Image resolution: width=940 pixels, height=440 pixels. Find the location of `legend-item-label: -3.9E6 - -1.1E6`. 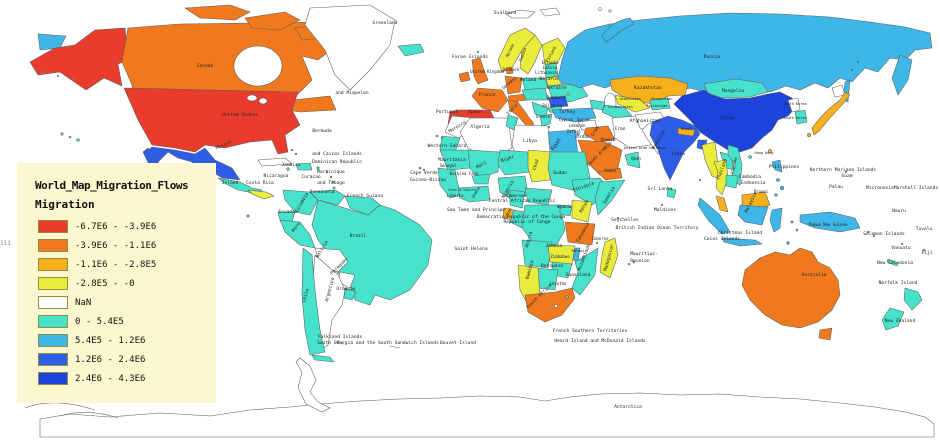

legend-item-label: -3.9E6 - -1.1E6 is located at coordinates (116, 245).